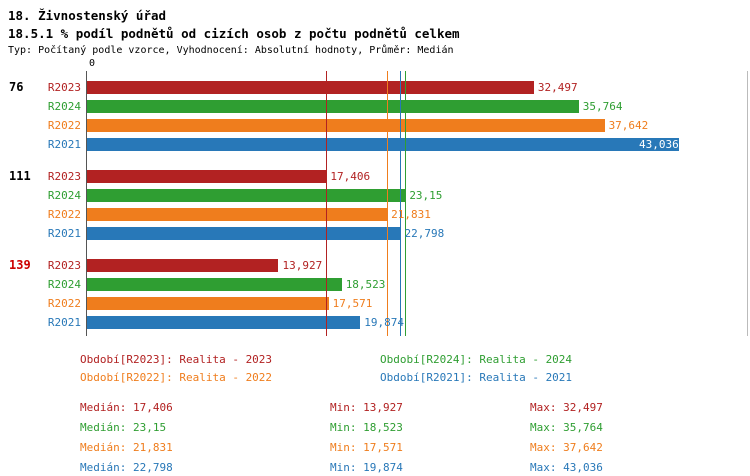  Describe the element at coordinates (658, 144) in the screenshot. I see `bar-value: 43,036` at that location.